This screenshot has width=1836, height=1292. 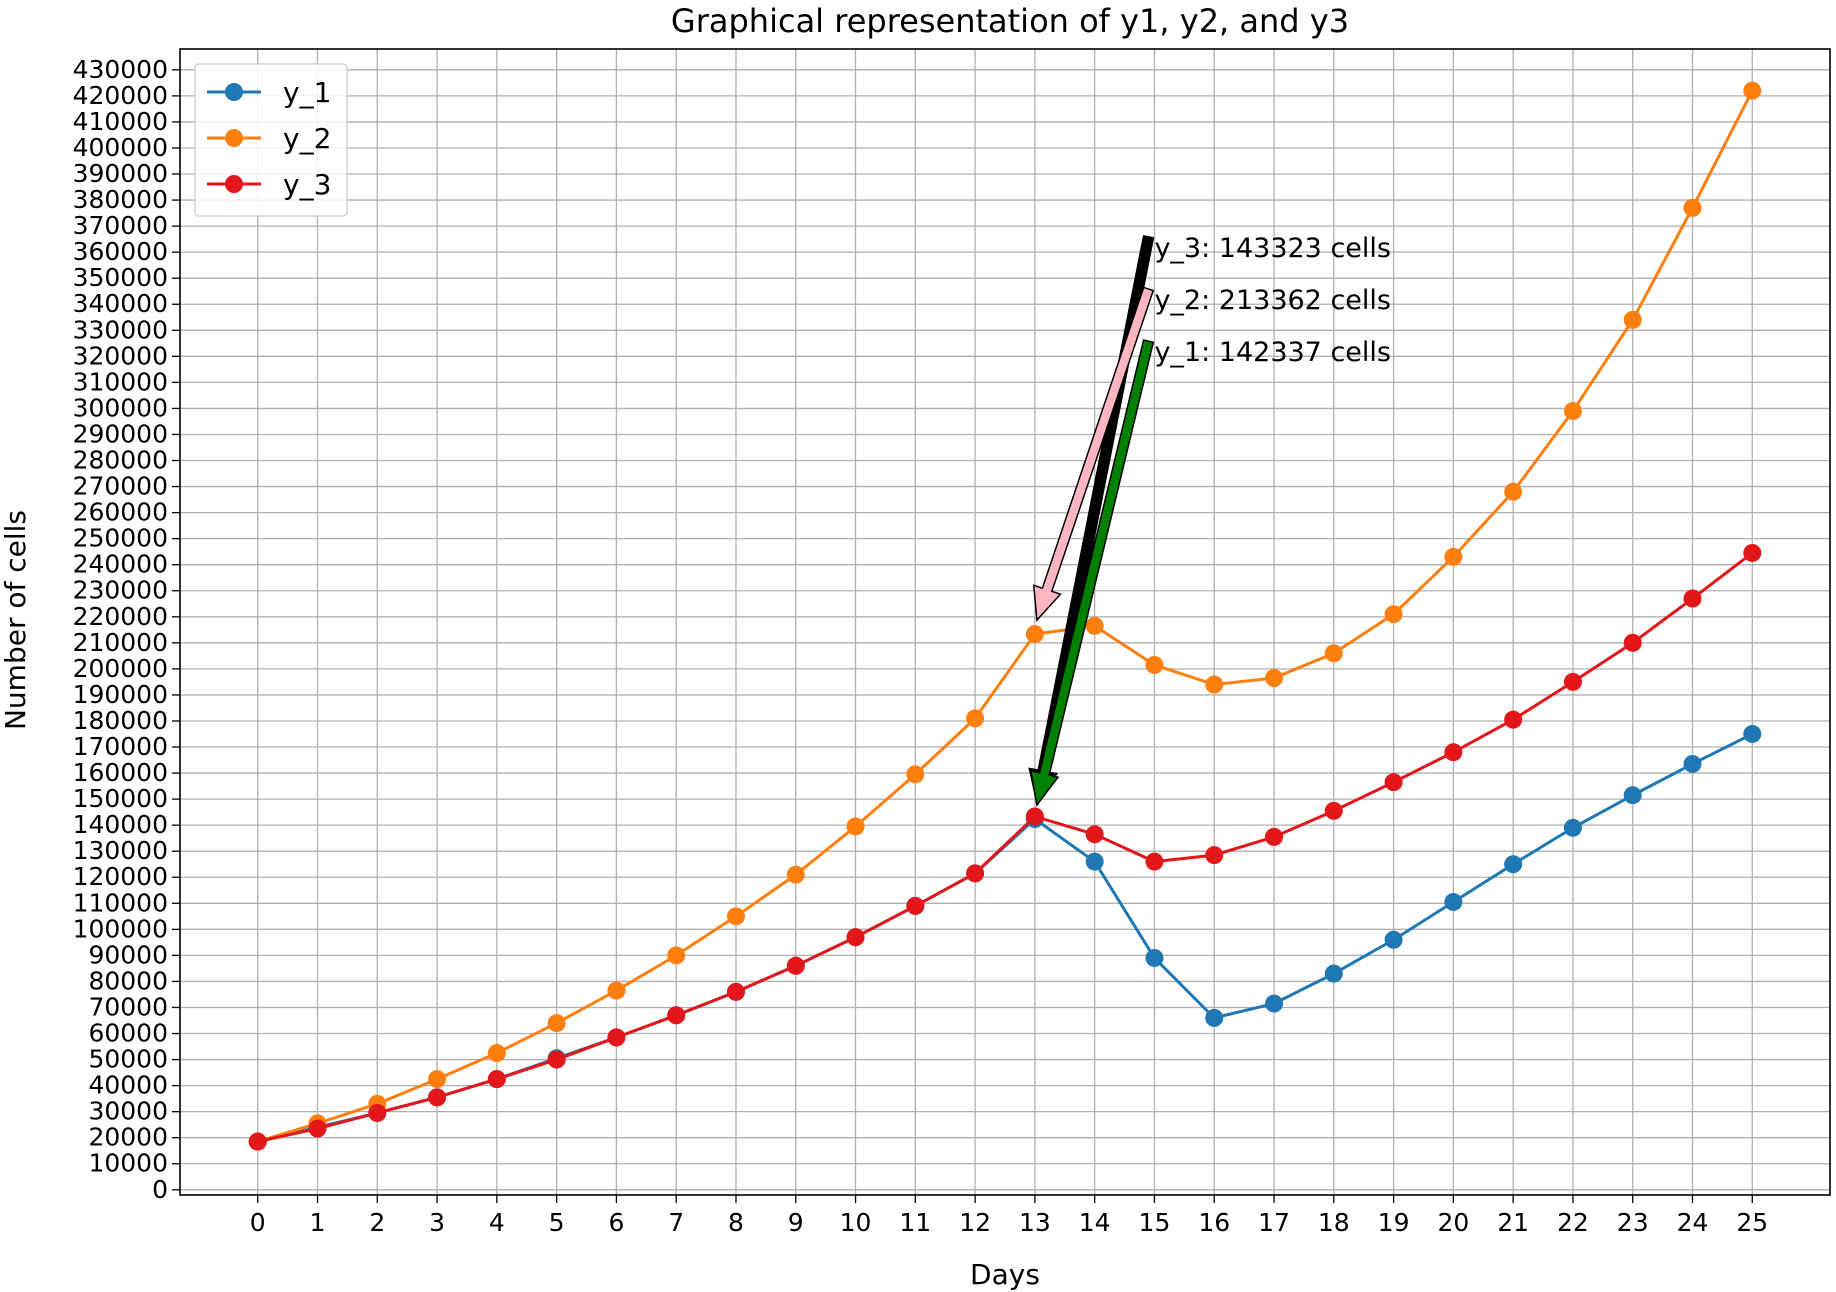 I want to click on y-tick-label: 180000, so click(x=120, y=720).